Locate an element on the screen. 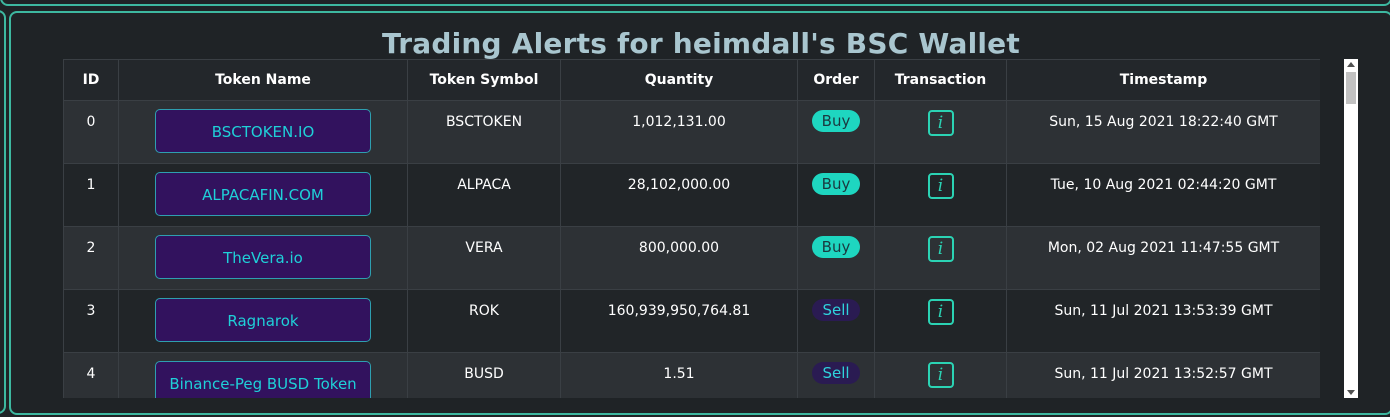  cell-quantity: 1,012,131.00 is located at coordinates (679, 132).